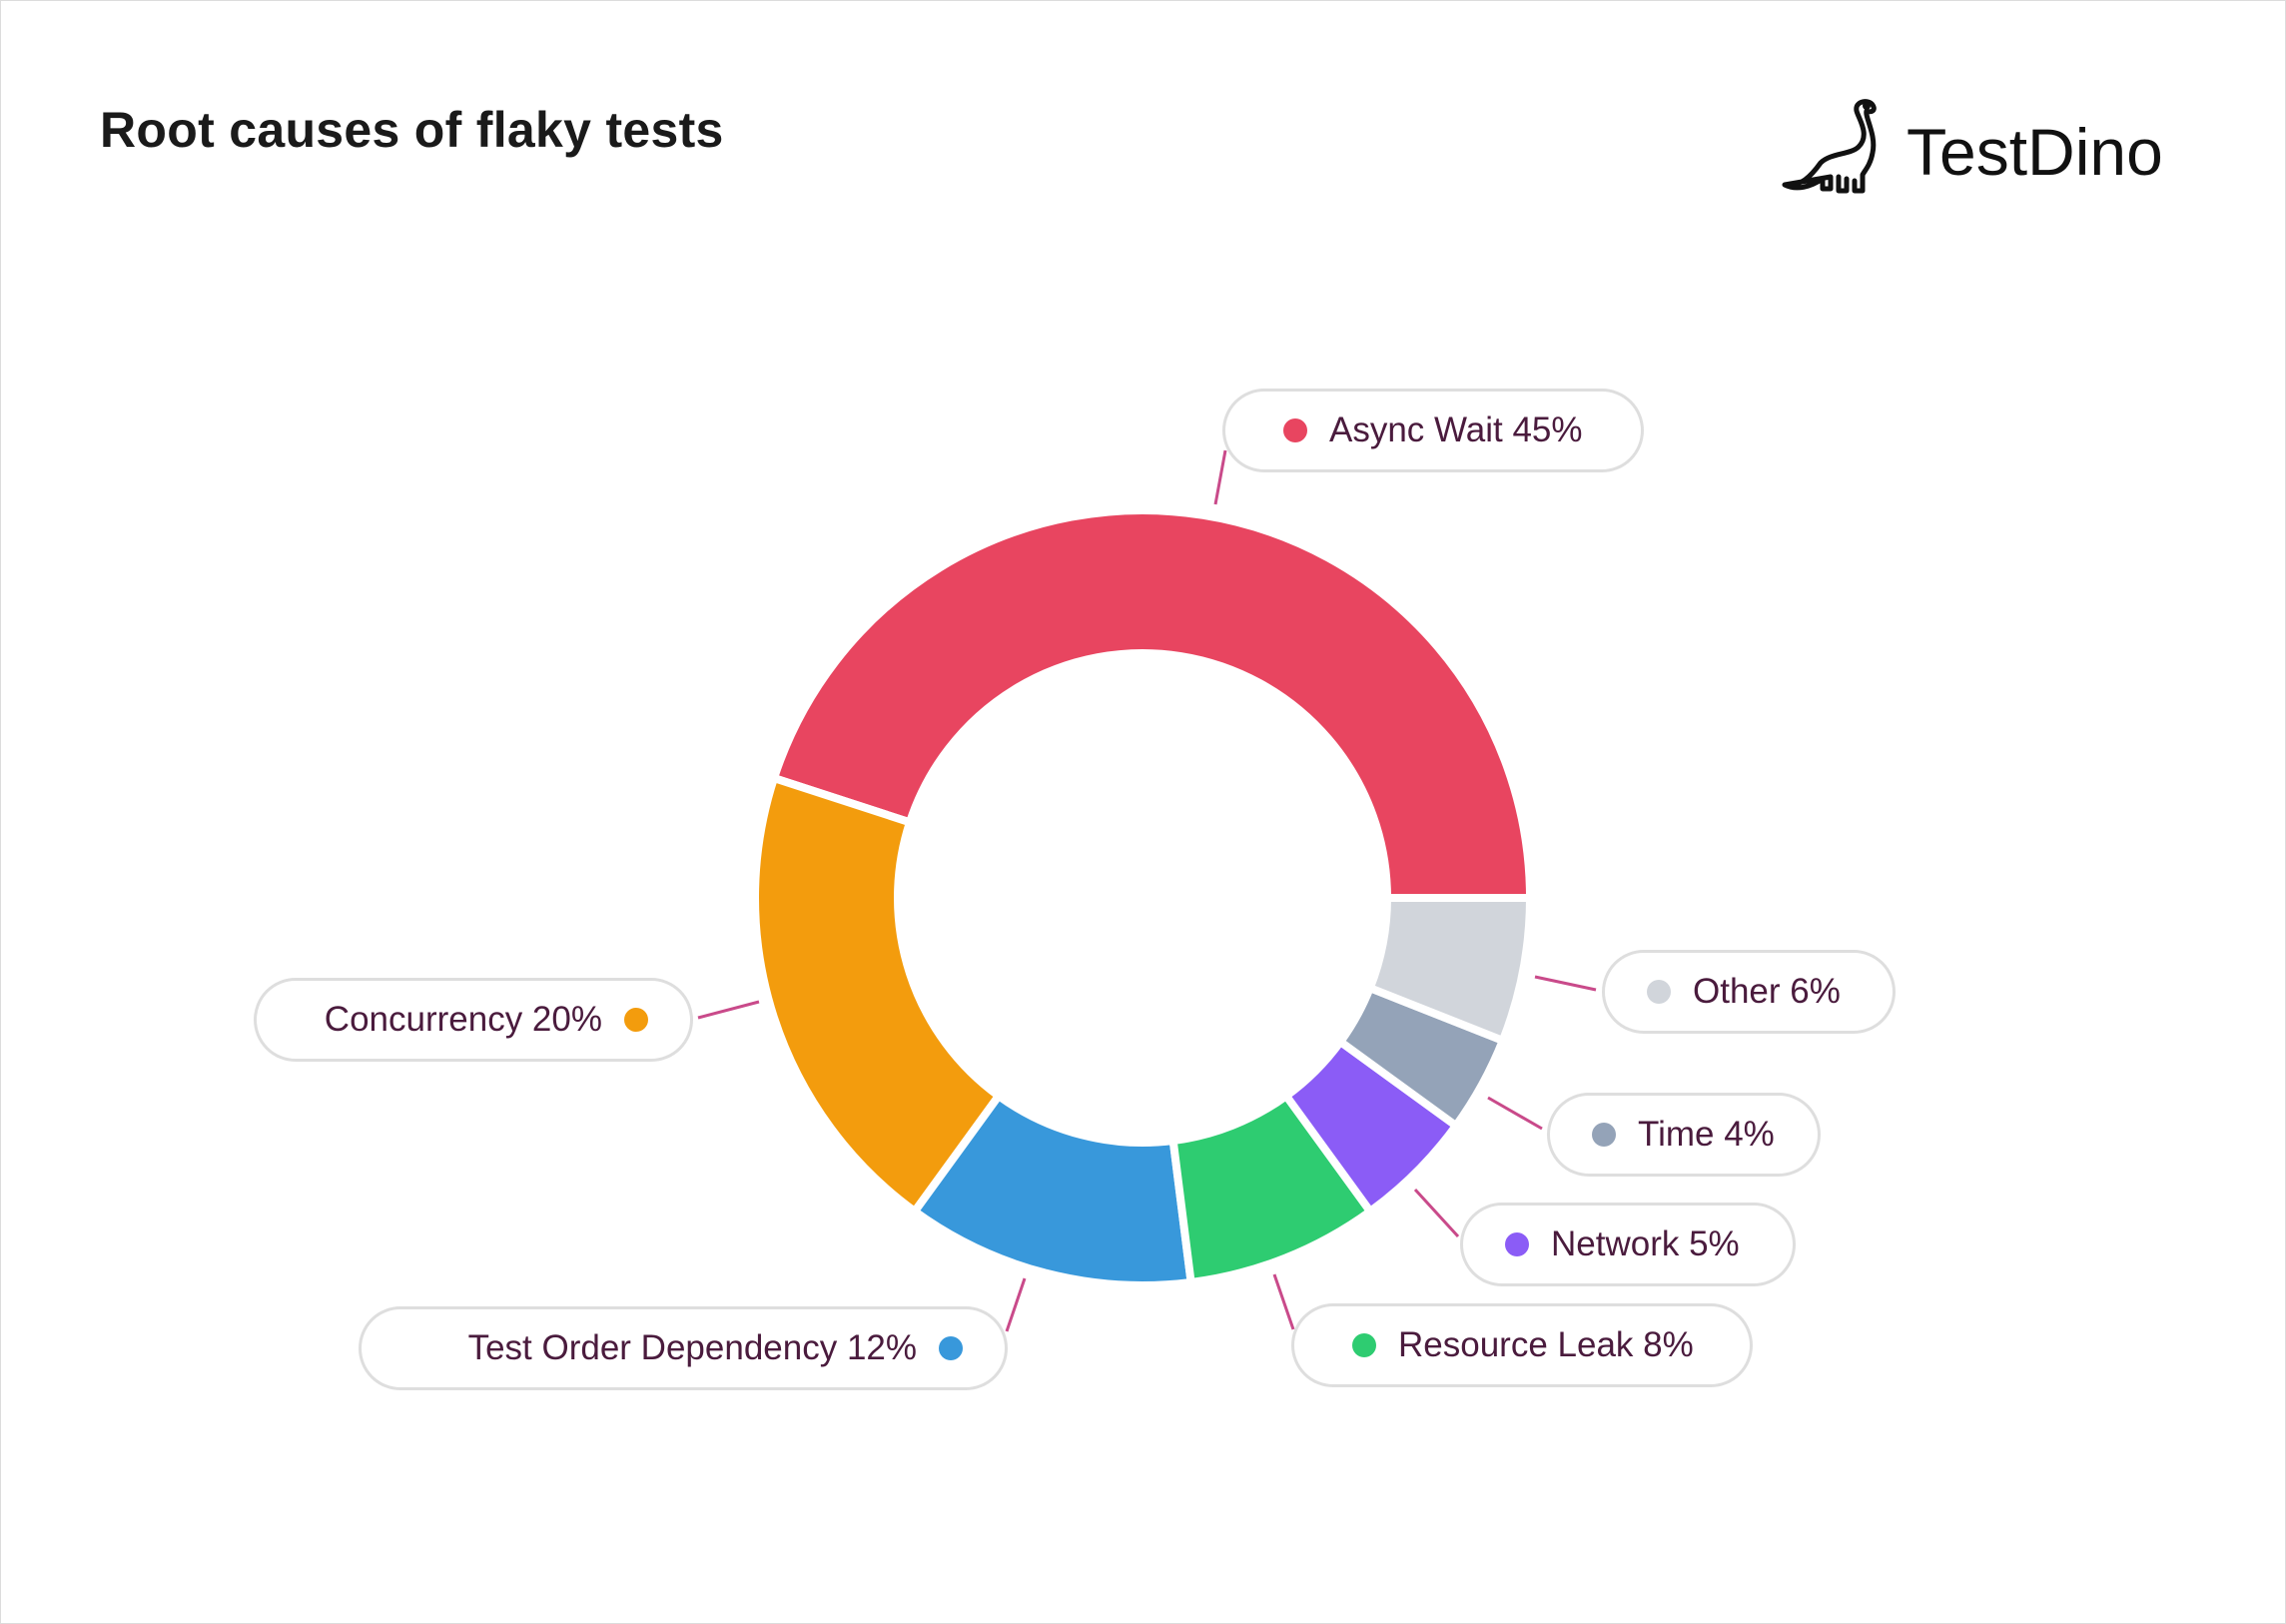  I want to click on legend-label-resource-leak: Resource Leak 8%, so click(1522, 1345).